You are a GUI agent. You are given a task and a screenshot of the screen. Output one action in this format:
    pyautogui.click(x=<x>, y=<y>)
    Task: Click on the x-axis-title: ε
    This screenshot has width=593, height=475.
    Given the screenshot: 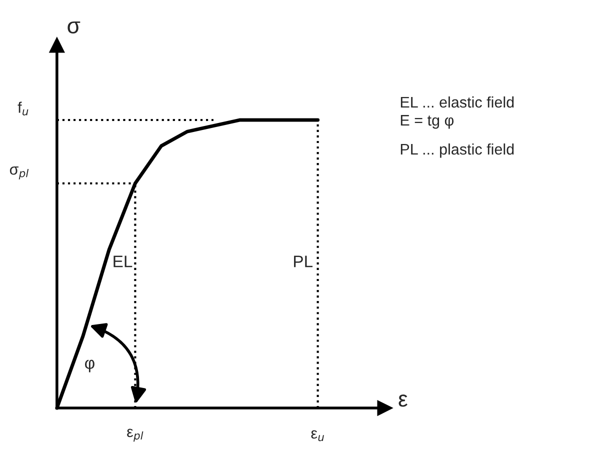 What is the action you would take?
    pyautogui.click(x=403, y=400)
    